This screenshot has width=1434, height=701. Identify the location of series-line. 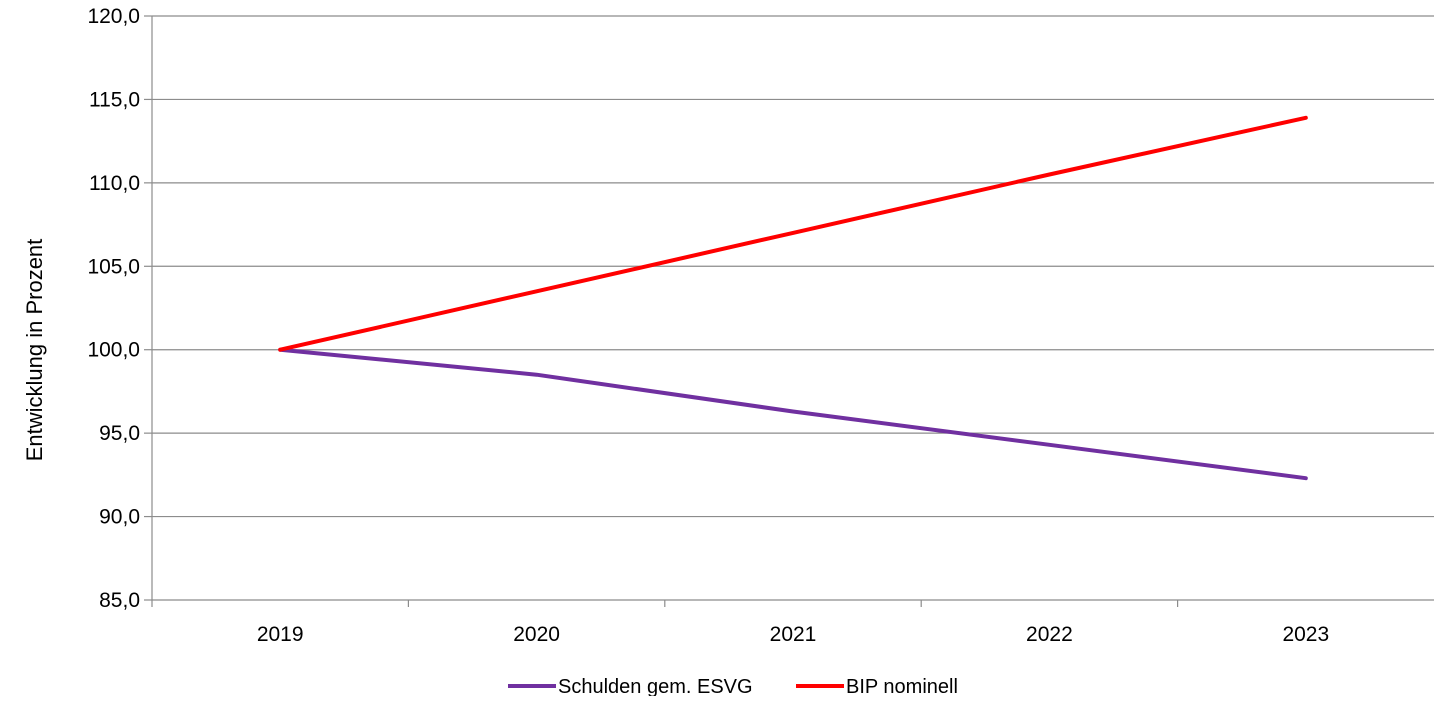
(793, 414).